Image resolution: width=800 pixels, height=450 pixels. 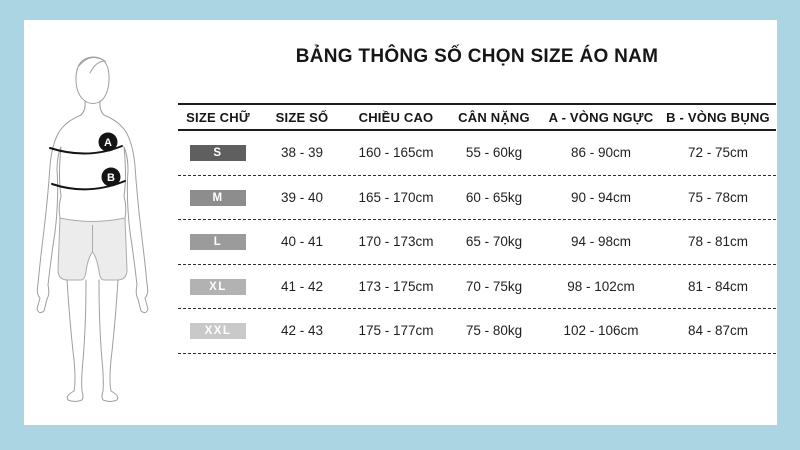 What do you see at coordinates (396, 197) in the screenshot?
I see `table-cell: 165 - 170cm` at bounding box center [396, 197].